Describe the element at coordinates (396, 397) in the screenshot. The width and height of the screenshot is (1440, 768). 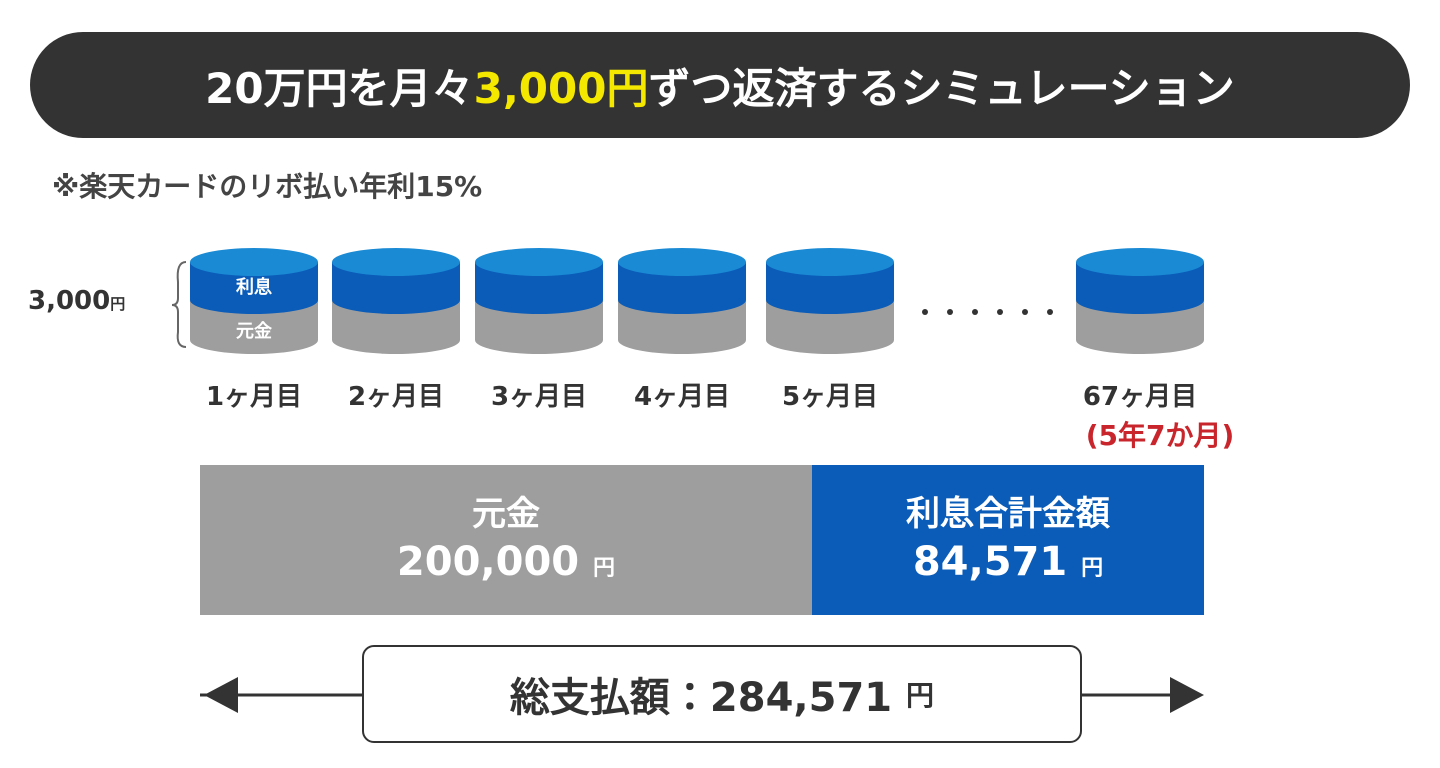
I see `month-label: 2ヶ月目` at that location.